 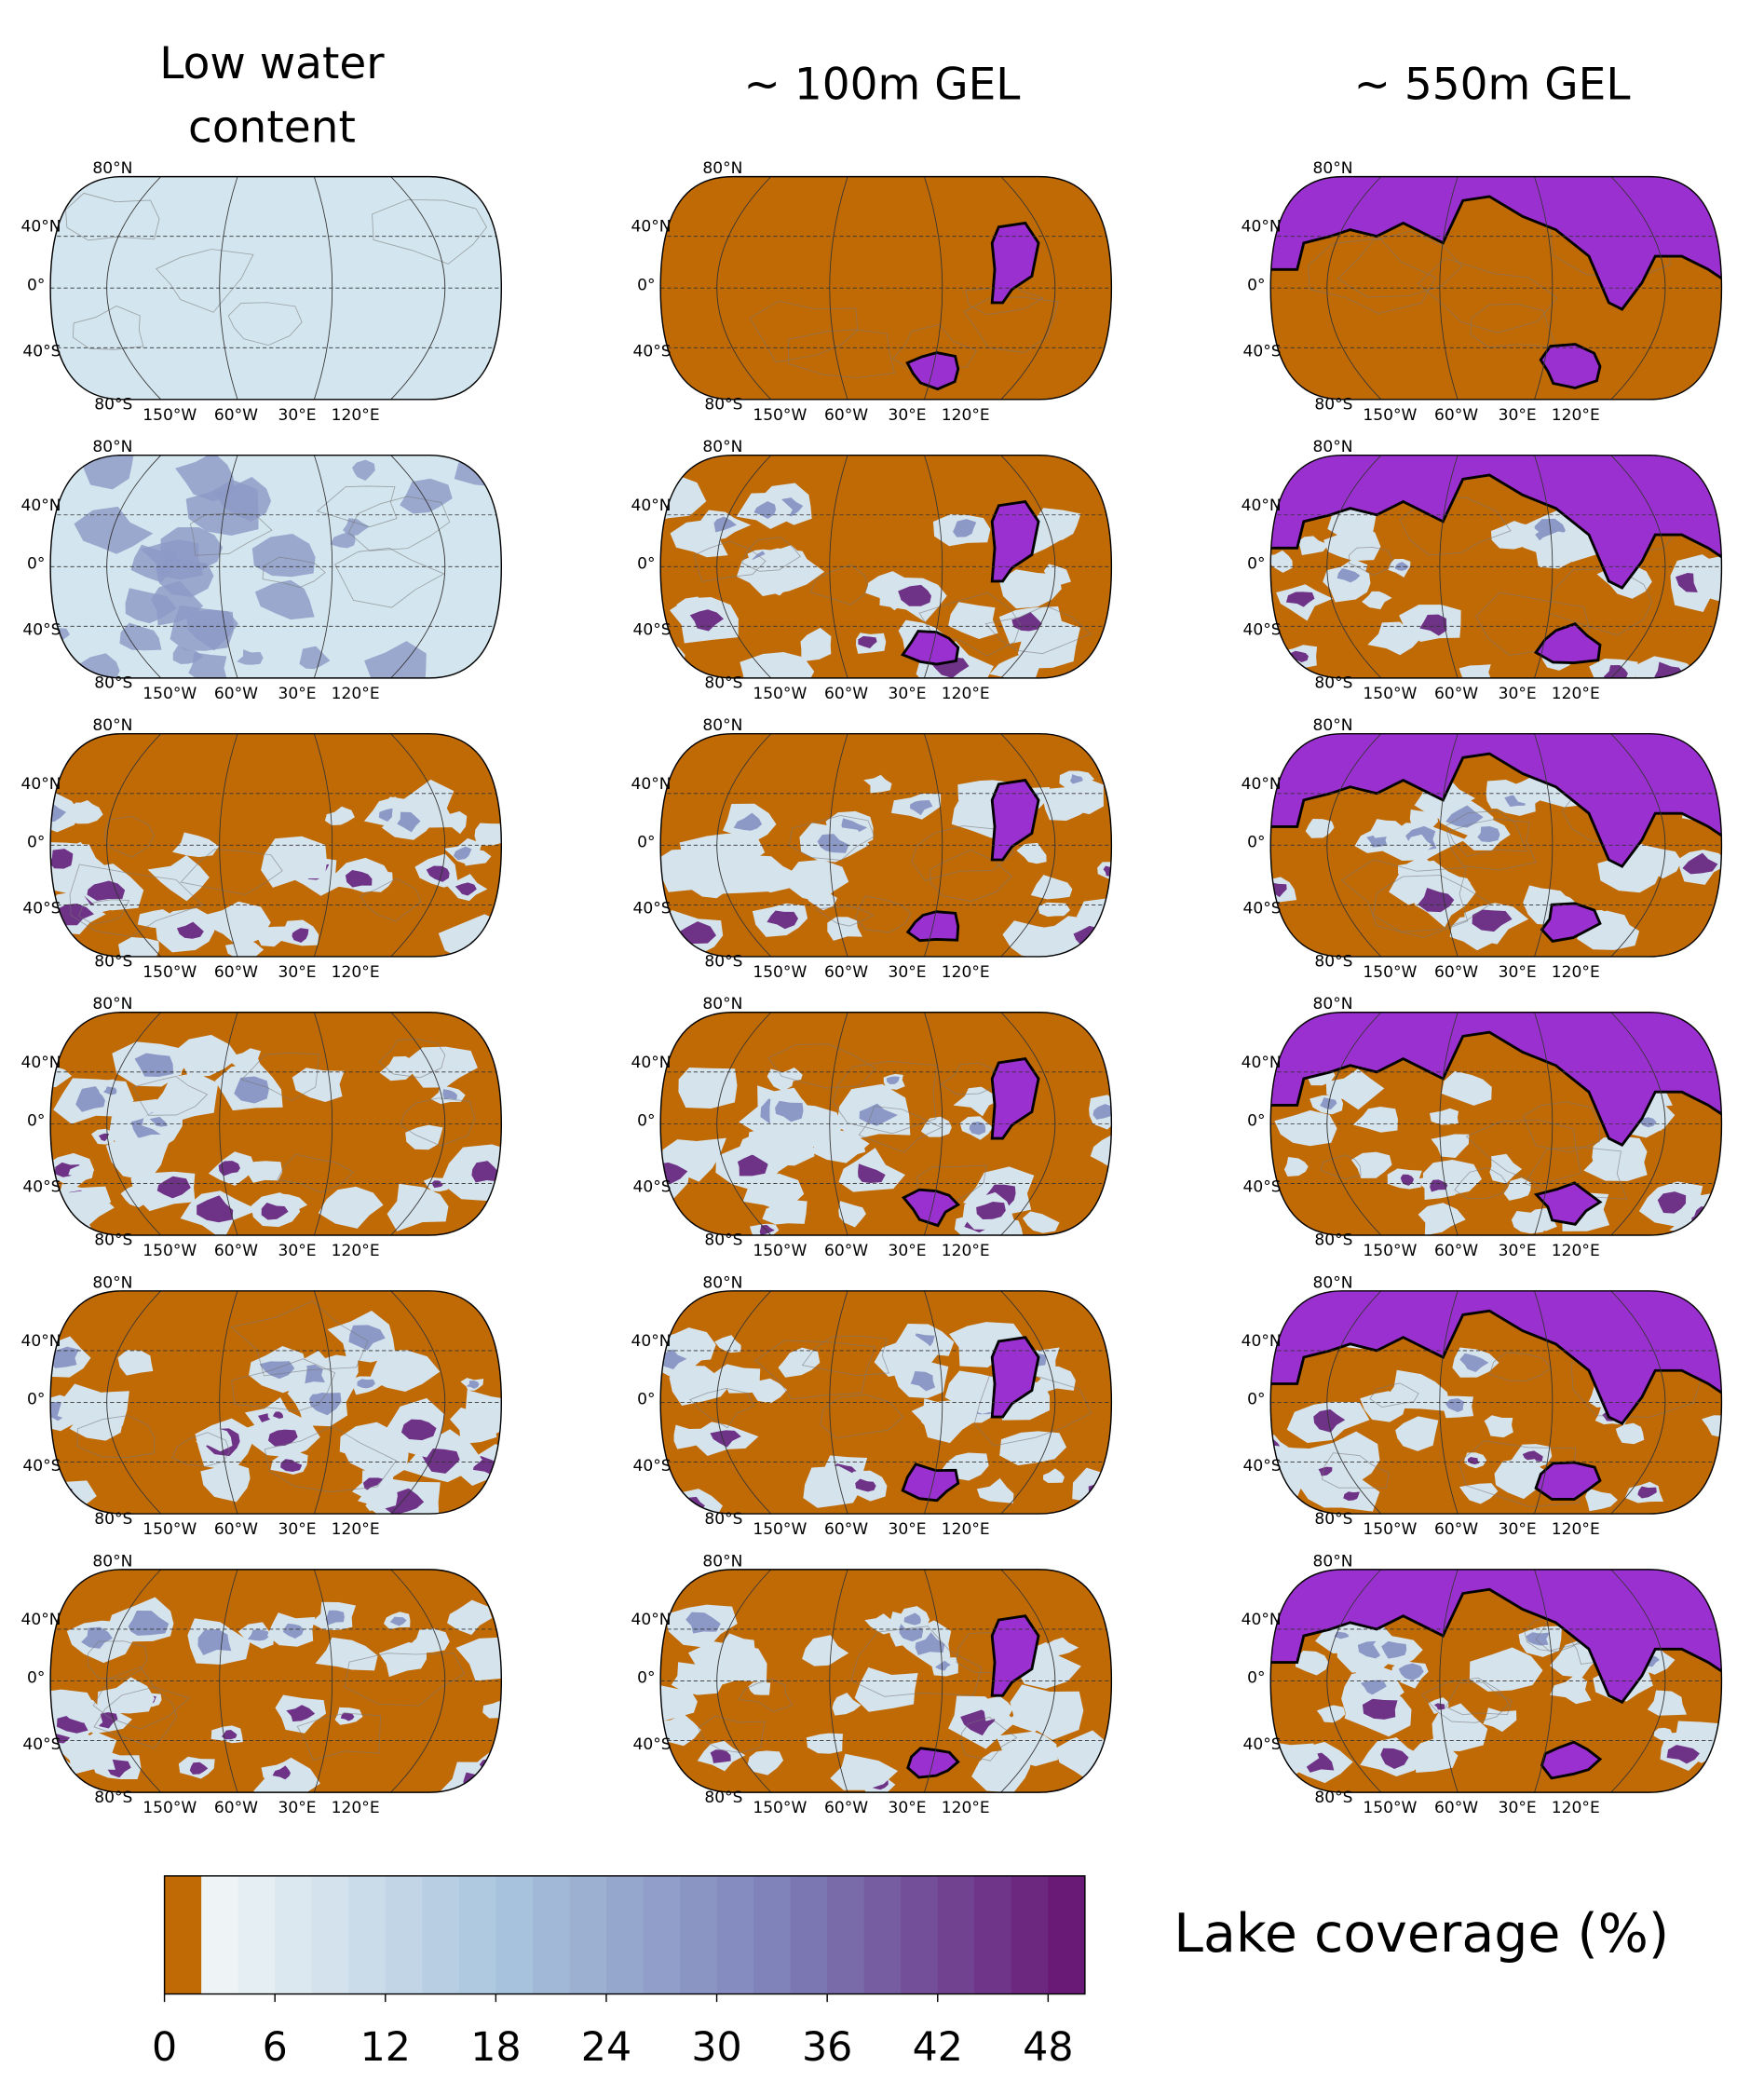 I want to click on lon-label: 150°W, so click(x=780, y=1808).